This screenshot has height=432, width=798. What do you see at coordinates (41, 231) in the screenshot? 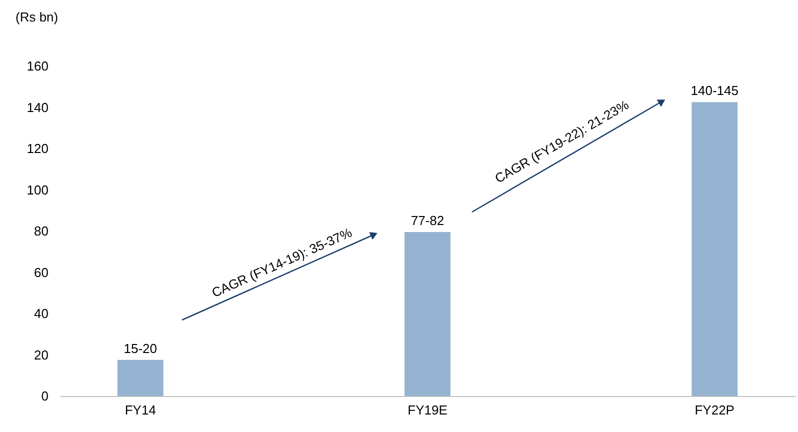
I see `y-tick-label: 80` at bounding box center [41, 231].